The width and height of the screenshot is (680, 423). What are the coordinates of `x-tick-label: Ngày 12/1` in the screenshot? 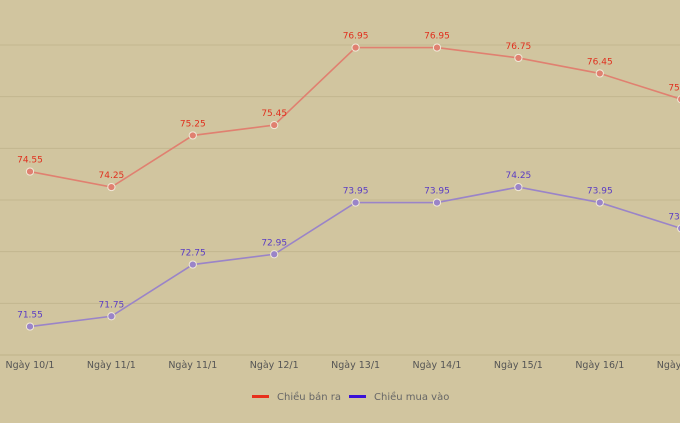 It's located at (274, 365).